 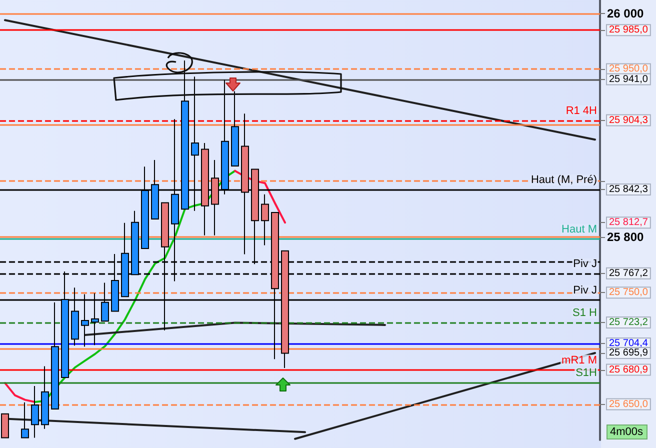 What do you see at coordinates (585, 313) in the screenshot?
I see `ref-line-label: S1 H` at bounding box center [585, 313].